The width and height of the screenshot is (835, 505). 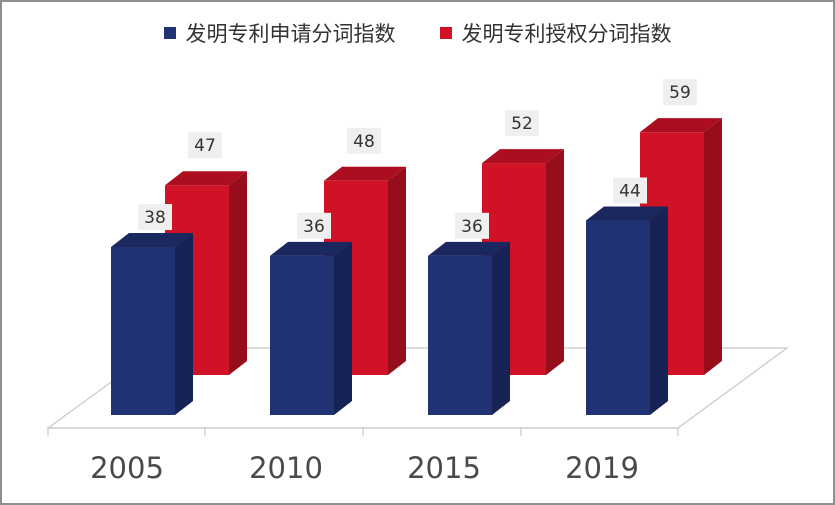 What do you see at coordinates (290, 34) in the screenshot?
I see `legend-label-application: 发明专利申请分词指数` at bounding box center [290, 34].